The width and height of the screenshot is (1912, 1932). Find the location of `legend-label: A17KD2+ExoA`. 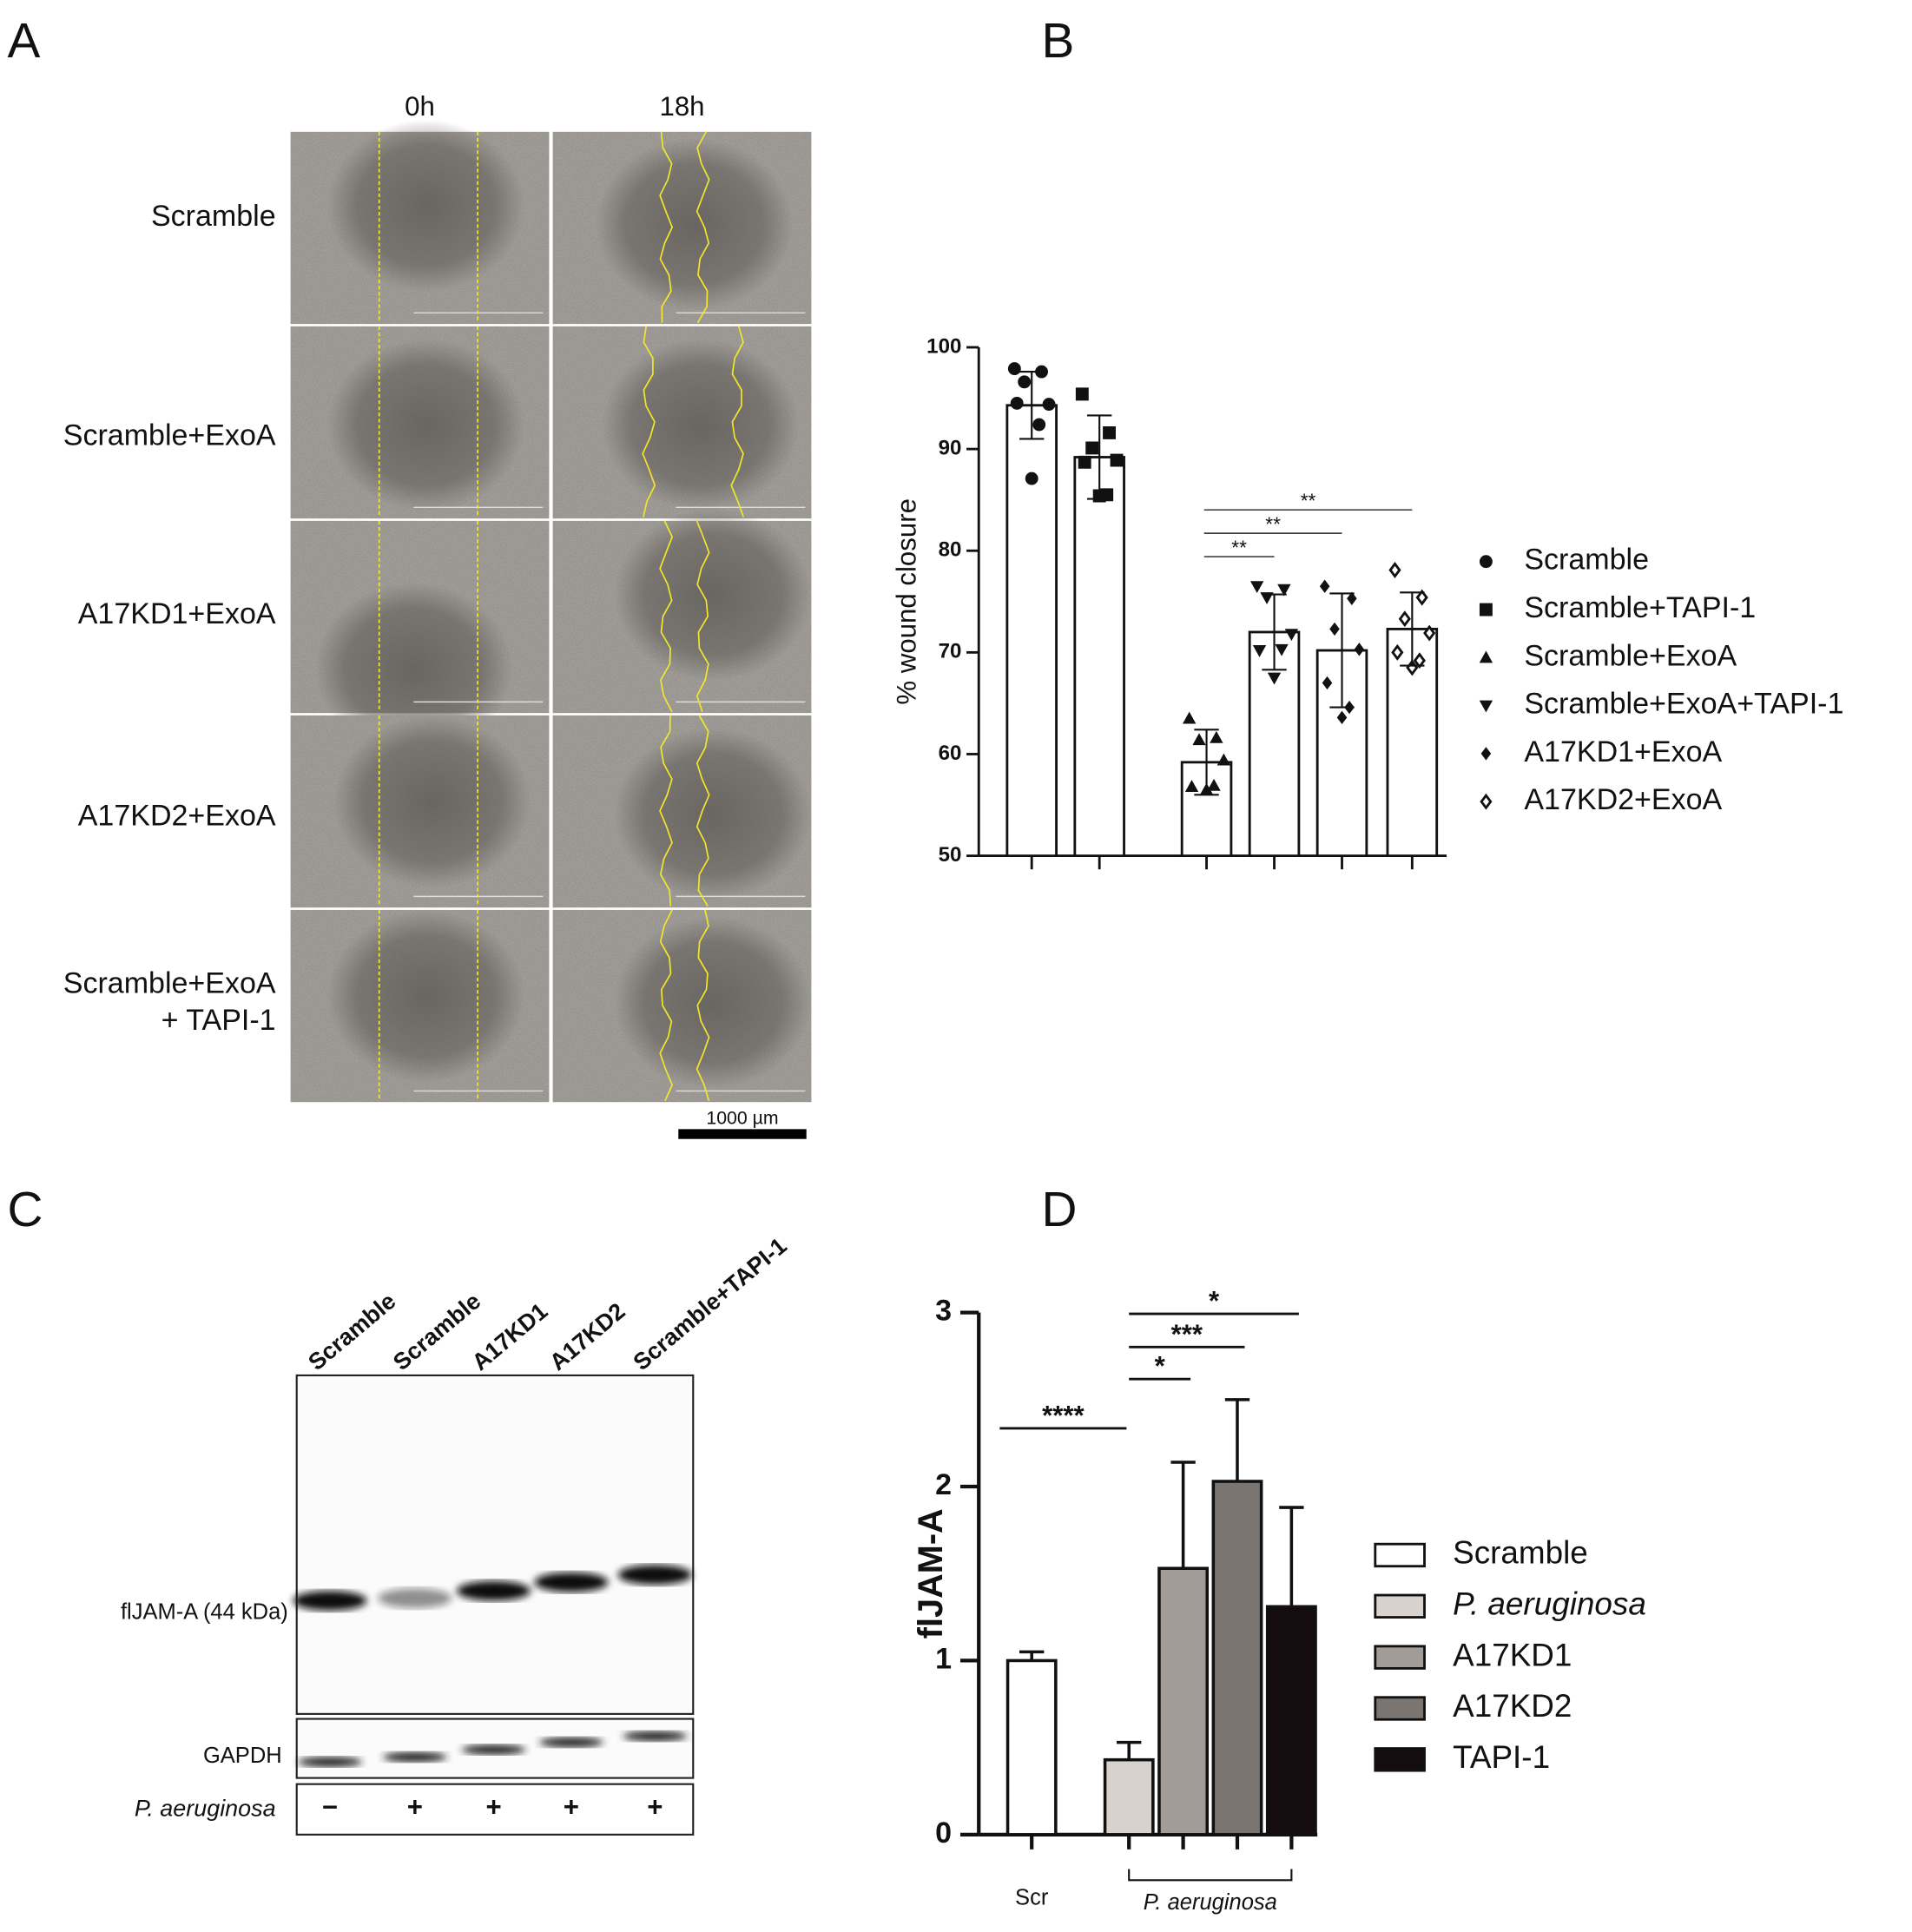

legend-label: A17KD2+ExoA is located at coordinates (1623, 799).